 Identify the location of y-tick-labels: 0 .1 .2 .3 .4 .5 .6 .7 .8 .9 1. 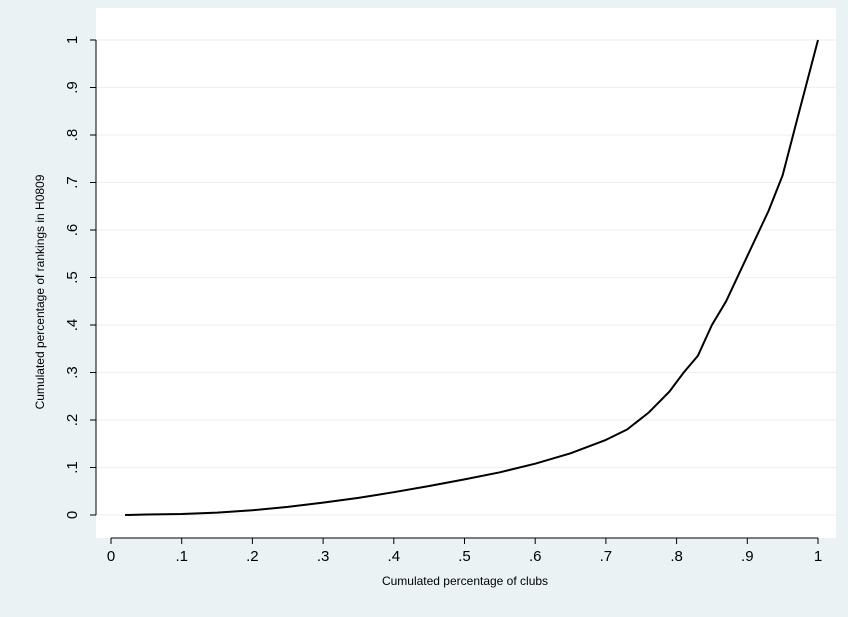
(72, 277).